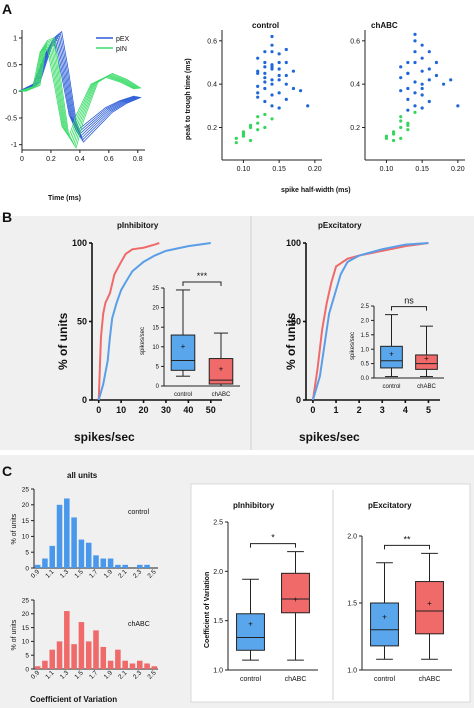 Image resolution: width=474 pixels, height=708 pixels. Describe the element at coordinates (365, 336) in the screenshot. I see `box-y-tick-label: 1.5` at that location.